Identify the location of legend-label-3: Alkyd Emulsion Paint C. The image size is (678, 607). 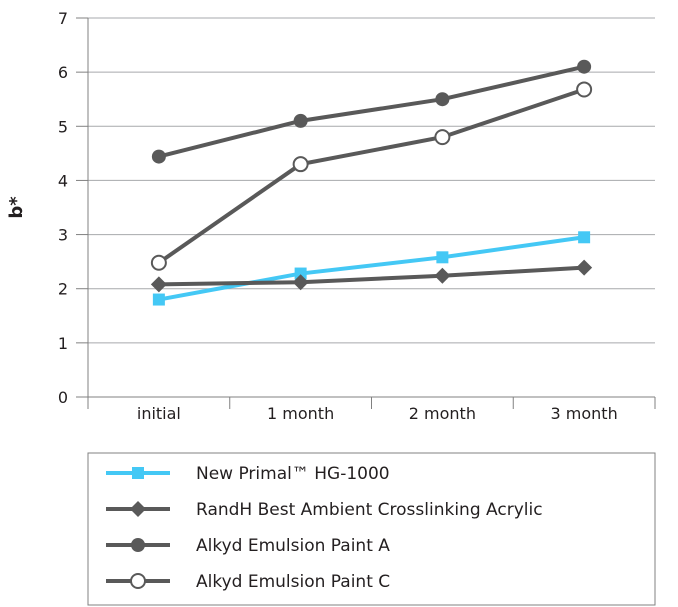
(293, 582).